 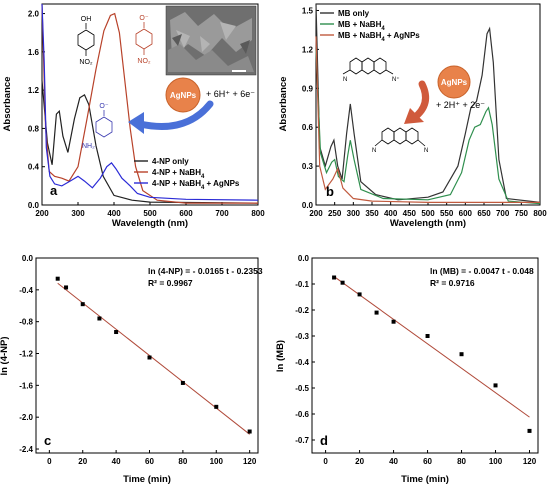 What do you see at coordinates (374, 151) in the screenshot?
I see `leuco-n-left: N` at bounding box center [374, 151].